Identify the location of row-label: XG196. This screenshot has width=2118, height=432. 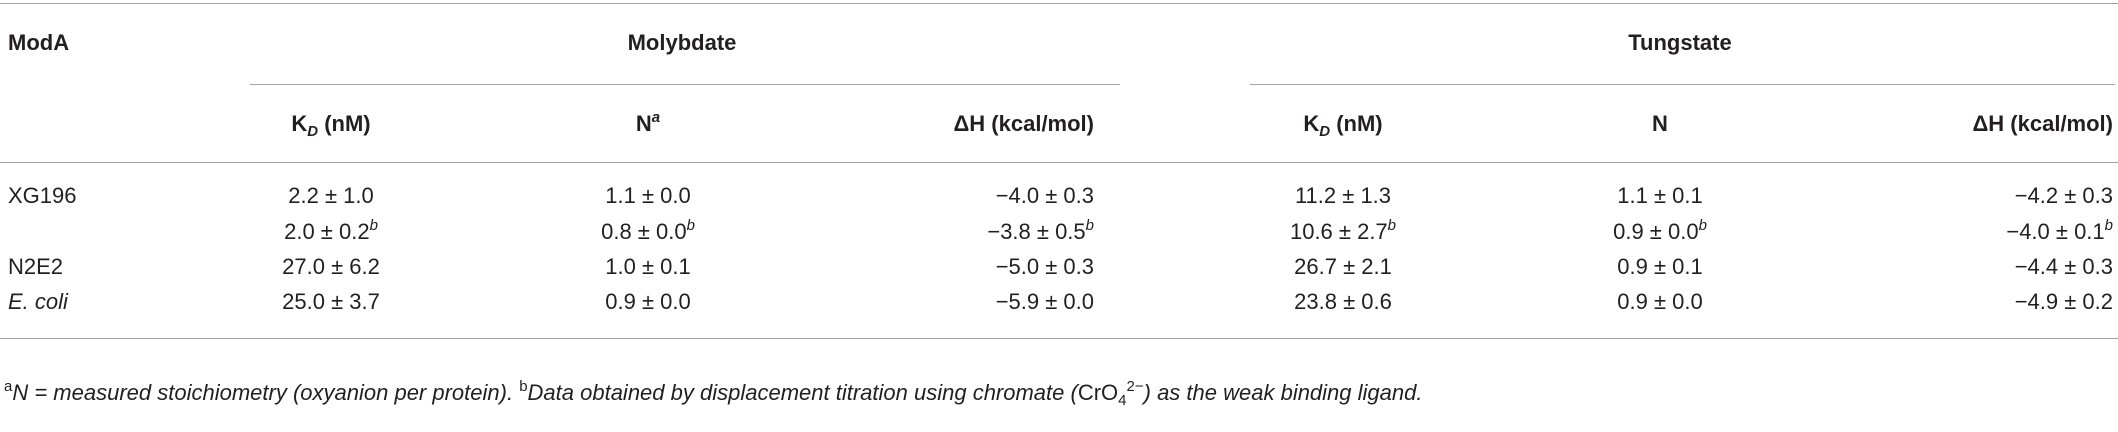
(42, 196).